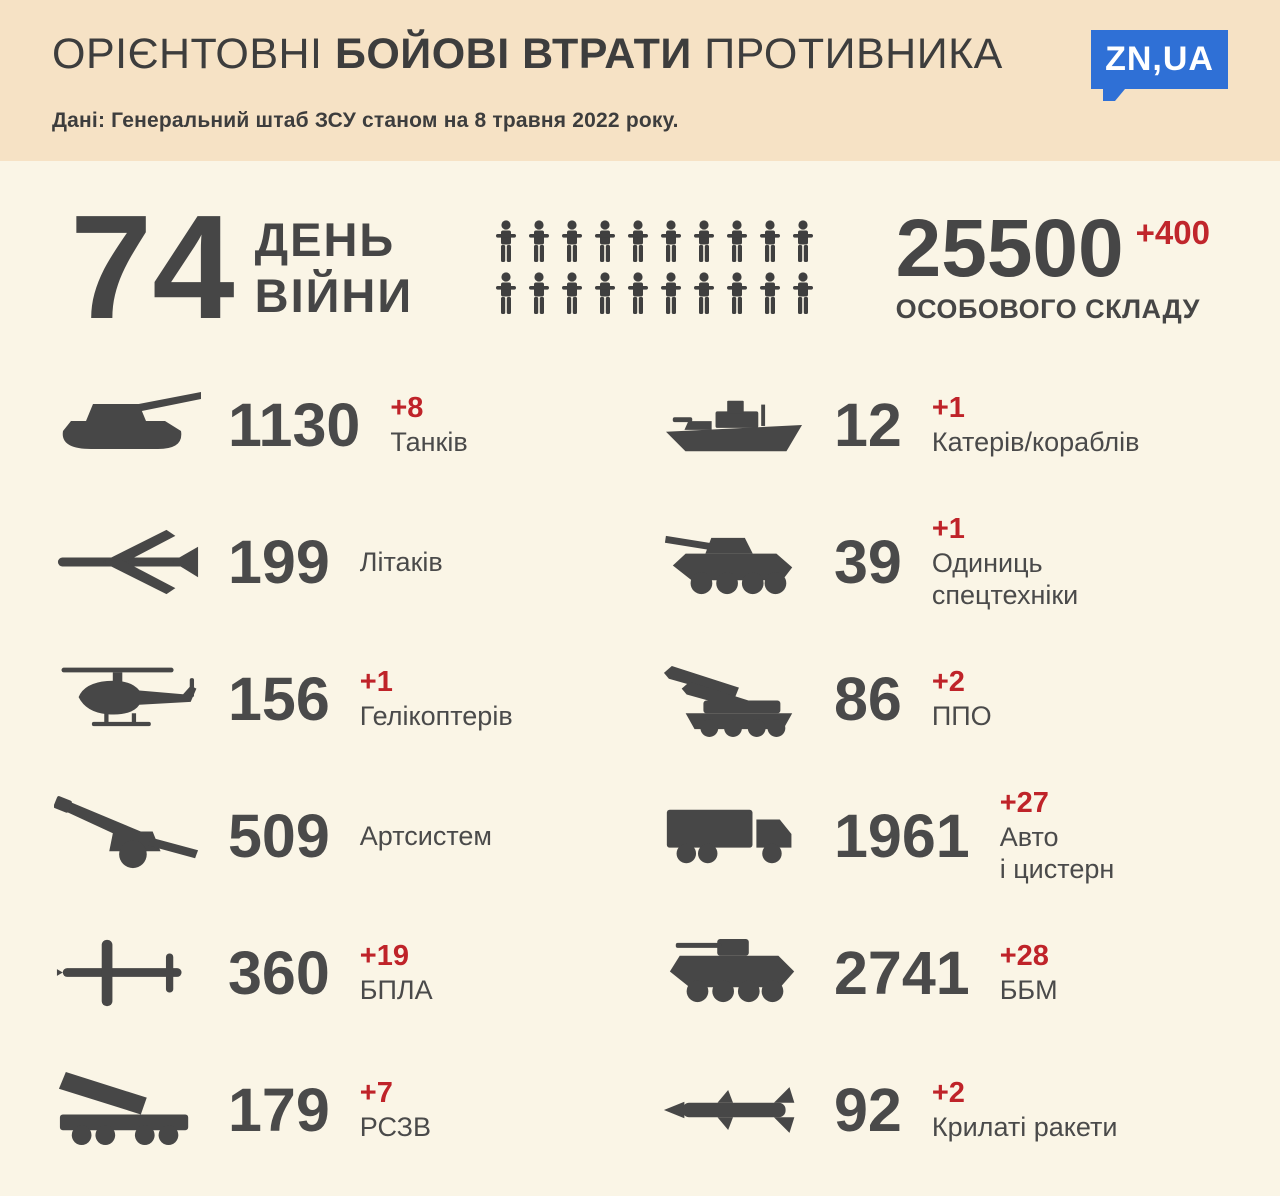 The width and height of the screenshot is (1280, 1196). What do you see at coordinates (734, 973) in the screenshot?
I see `apc-icon` at bounding box center [734, 973].